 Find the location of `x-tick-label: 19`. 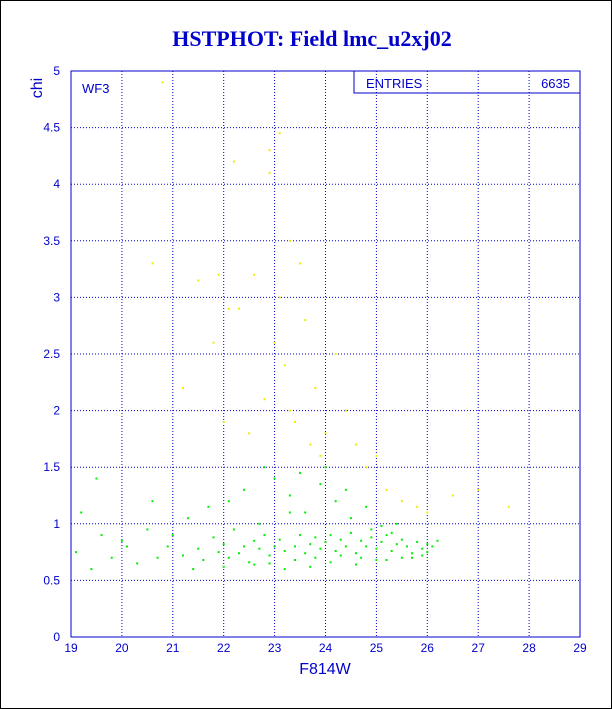

x-tick-label: 19 is located at coordinates (71, 648).